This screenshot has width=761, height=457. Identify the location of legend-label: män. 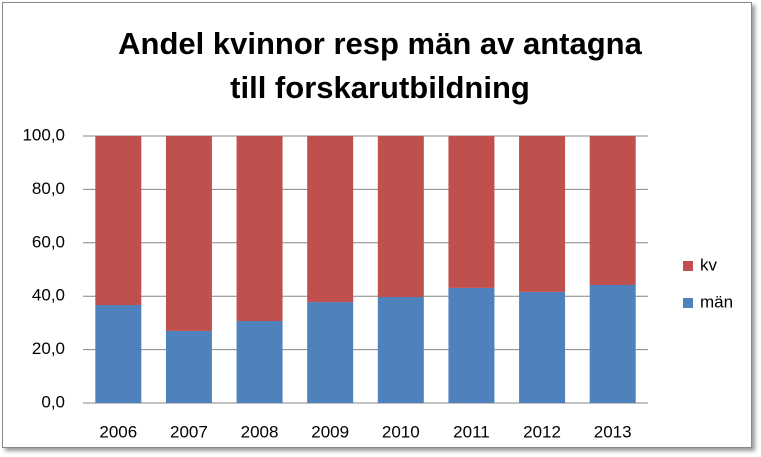
(716, 301).